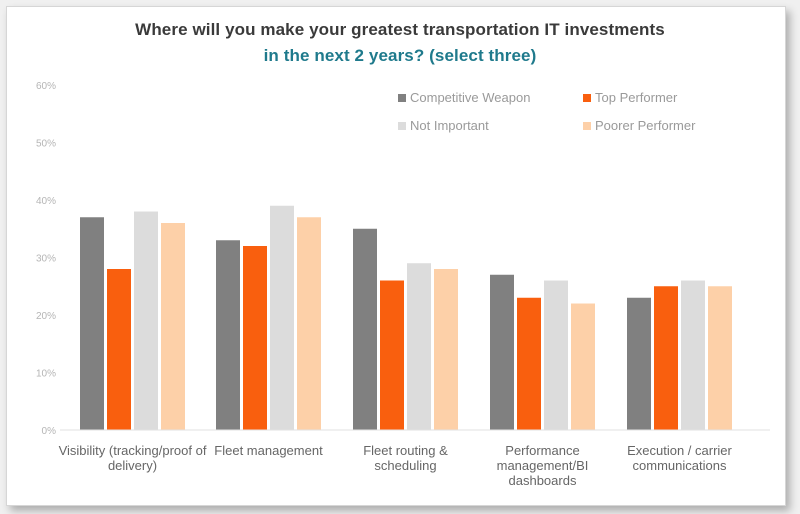  What do you see at coordinates (636, 97) in the screenshot?
I see `legend-label: Top Performer` at bounding box center [636, 97].